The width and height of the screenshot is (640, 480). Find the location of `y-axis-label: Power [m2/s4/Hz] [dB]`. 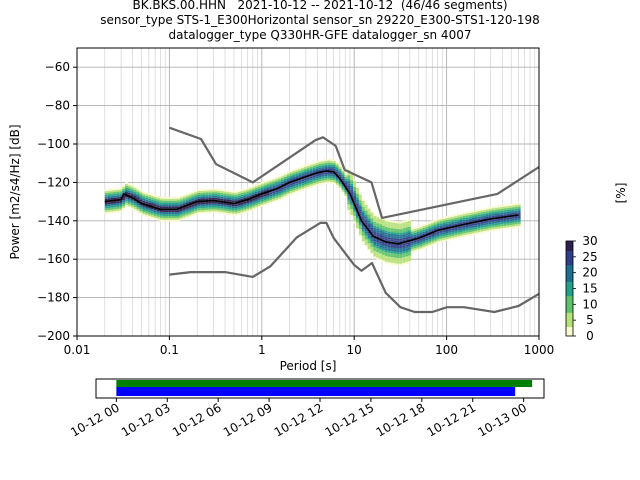

y-axis-label: Power [m2/s4/Hz] [dB] is located at coordinates (15, 191).